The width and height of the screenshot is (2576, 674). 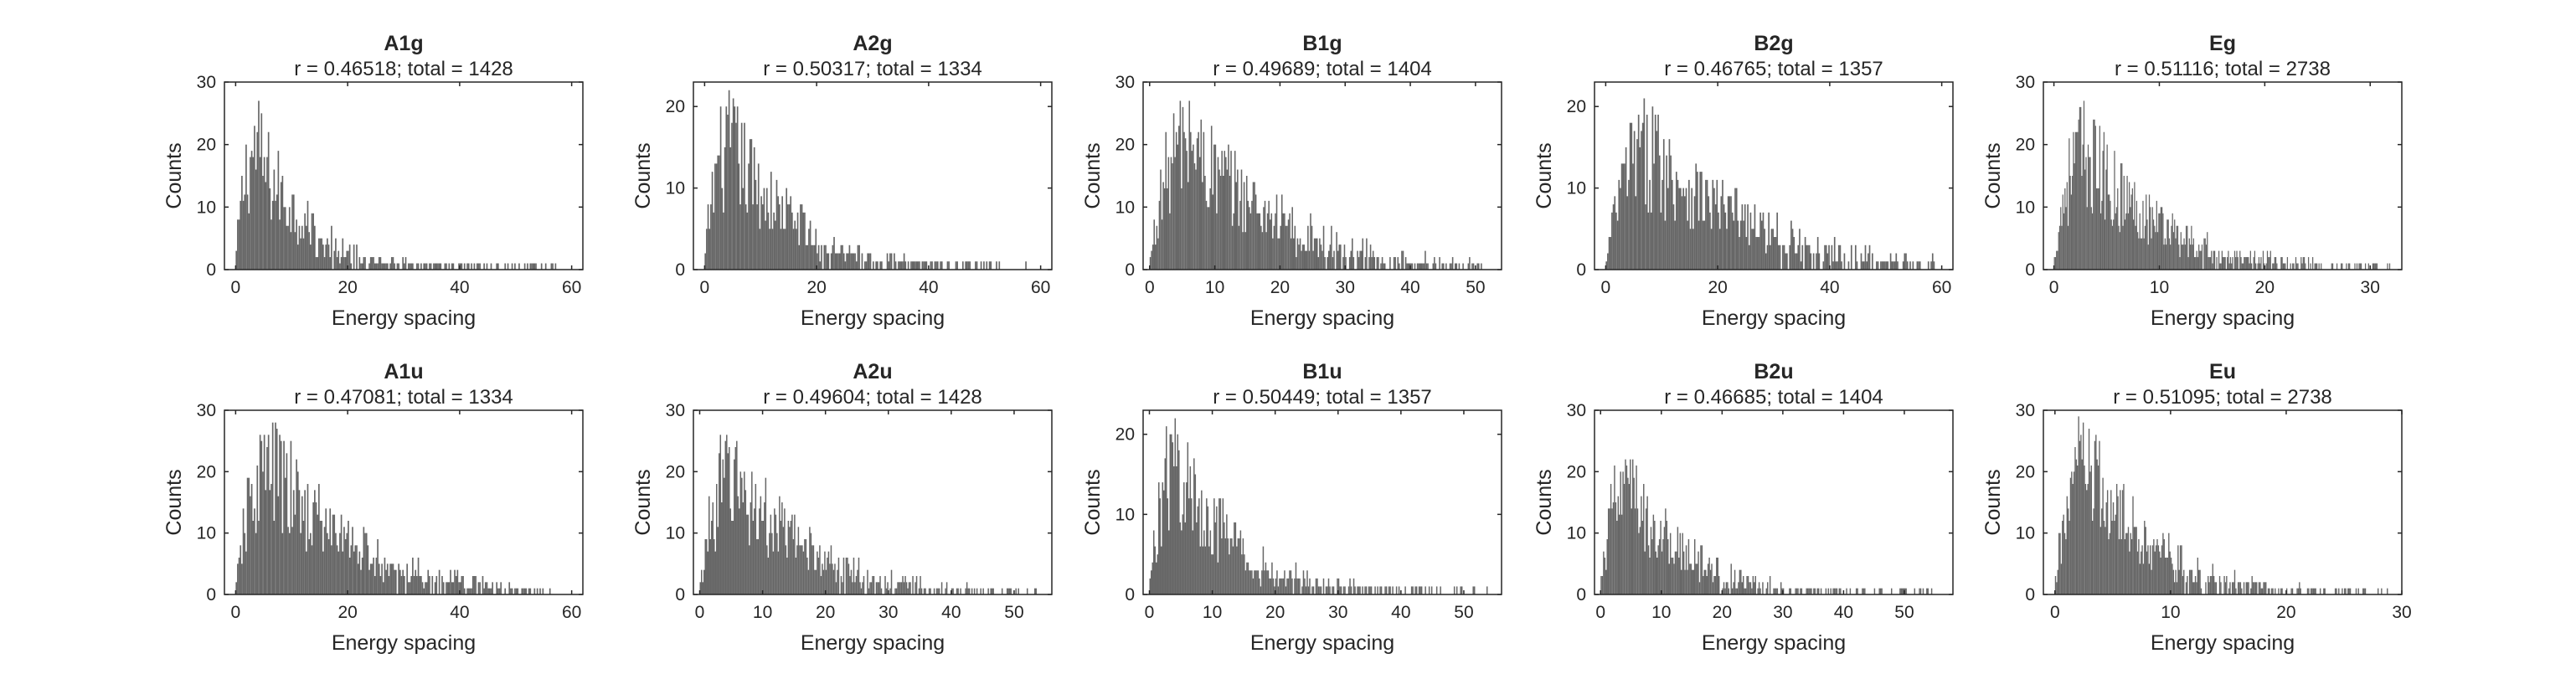 I want to click on y-tick-label: 20, so click(x=1125, y=145).